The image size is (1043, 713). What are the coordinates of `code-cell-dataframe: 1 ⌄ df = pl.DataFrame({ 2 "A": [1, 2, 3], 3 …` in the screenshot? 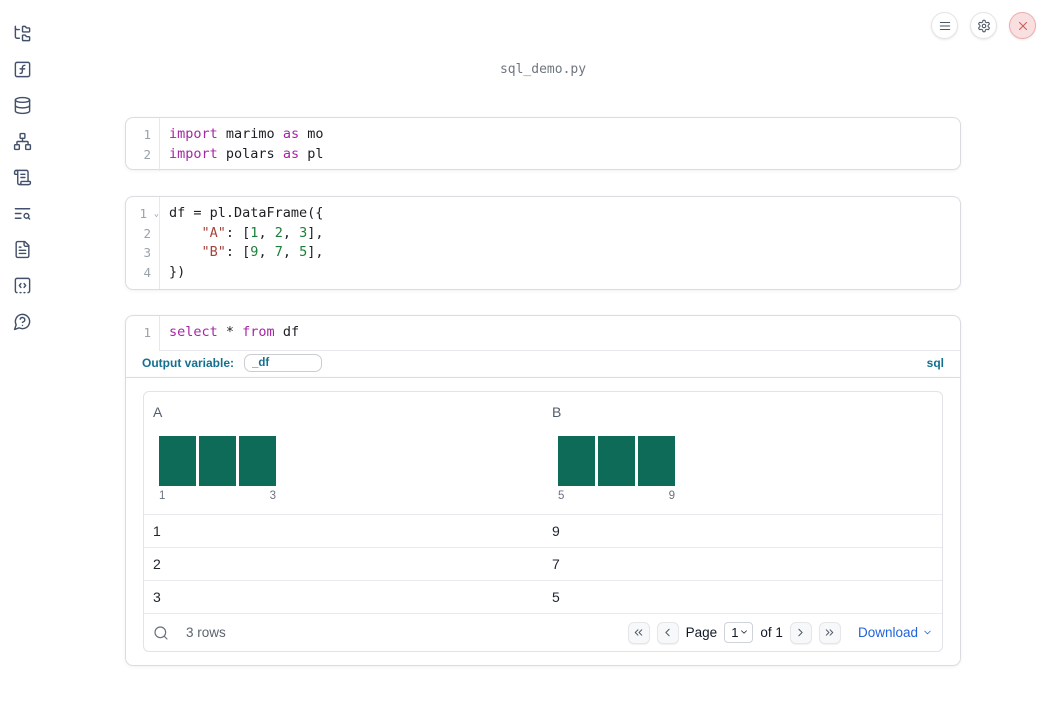 It's located at (543, 243).